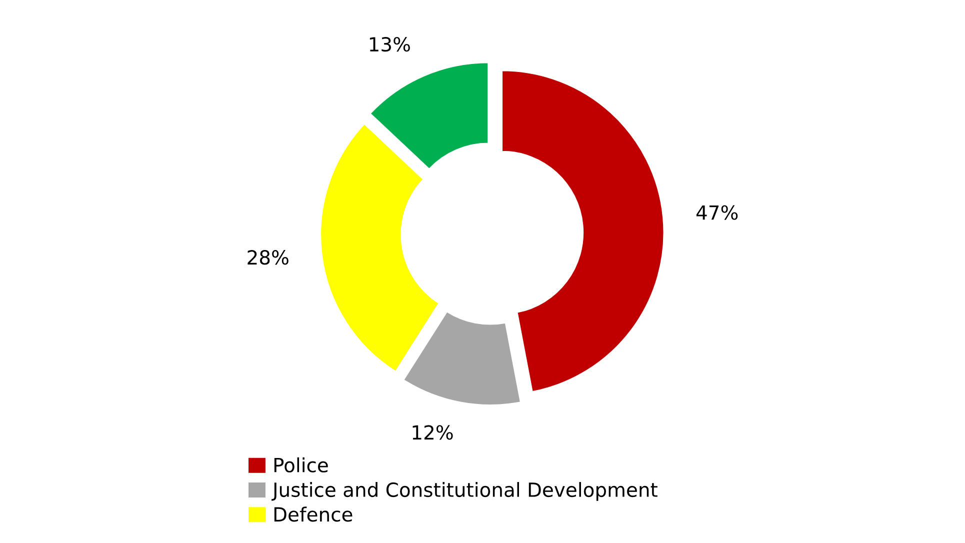 This screenshot has width=965, height=543. What do you see at coordinates (432, 432) in the screenshot?
I see `data-label: 12%` at bounding box center [432, 432].